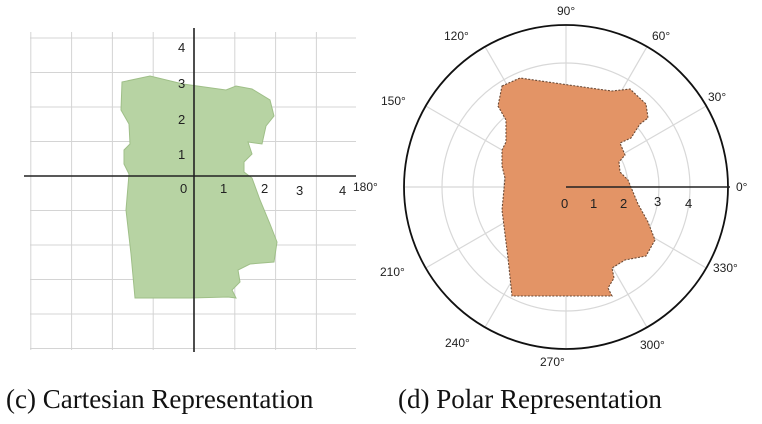 This screenshot has height=424, width=762. Describe the element at coordinates (717, 97) in the screenshot. I see `polar-angle-label-30: 30°` at that location.